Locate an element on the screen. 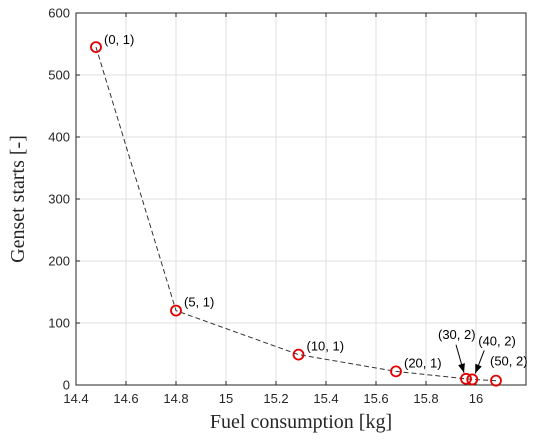 Image resolution: width=550 pixels, height=441 pixels. x-tick-label: 16 is located at coordinates (476, 398).